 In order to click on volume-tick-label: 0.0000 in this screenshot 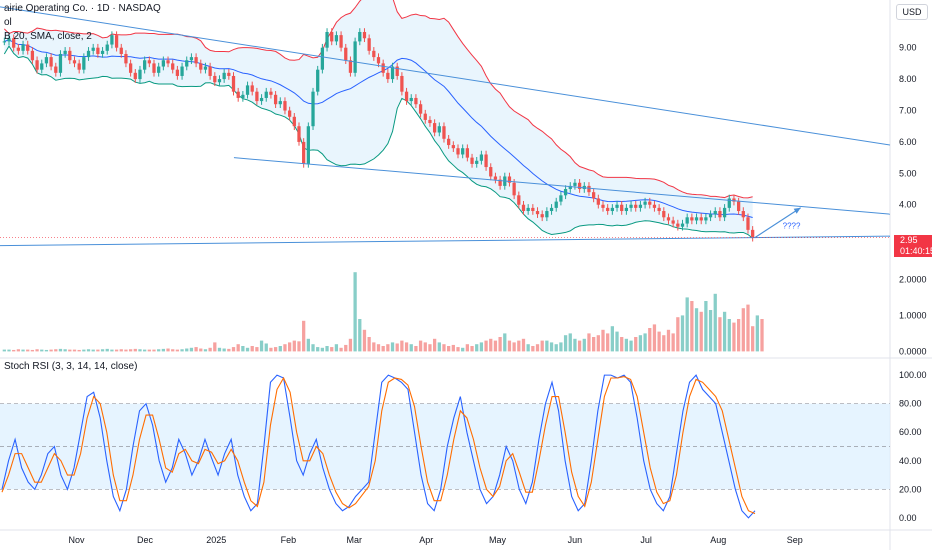, I will do `click(913, 351)`.